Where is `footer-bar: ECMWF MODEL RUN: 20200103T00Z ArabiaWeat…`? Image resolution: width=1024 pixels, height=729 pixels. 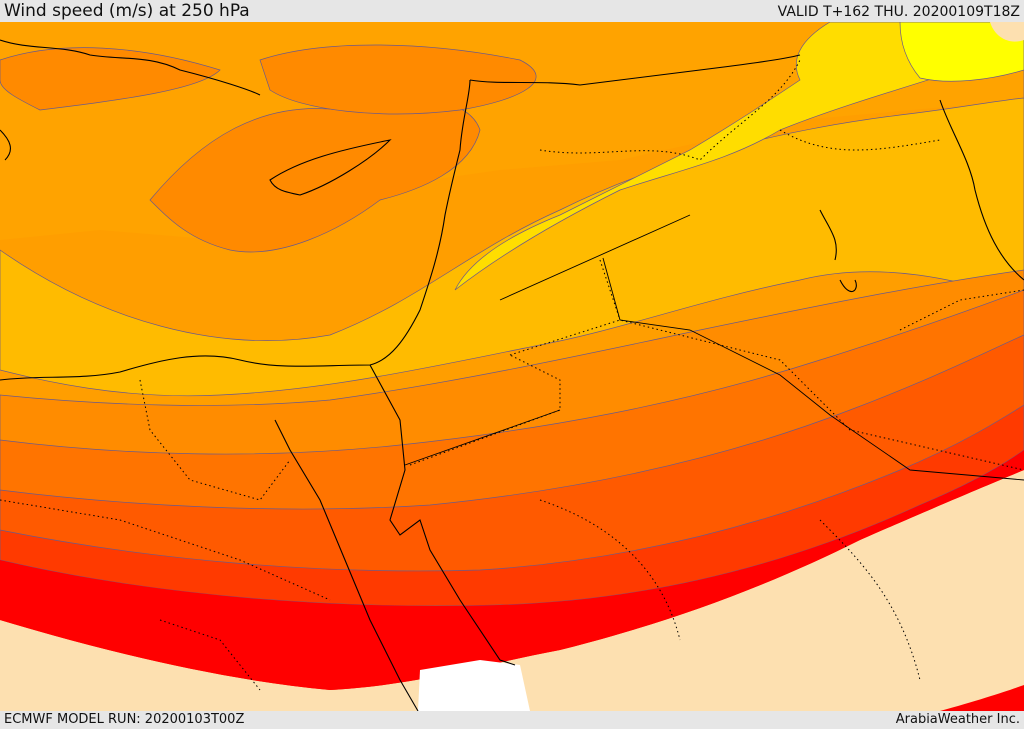 footer-bar: ECMWF MODEL RUN: 20200103T00Z ArabiaWeat… is located at coordinates (512, 720).